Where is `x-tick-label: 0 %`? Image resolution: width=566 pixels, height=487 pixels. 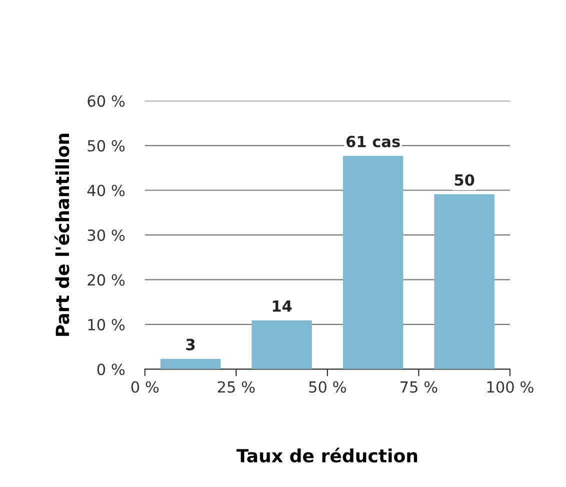 x-tick-label: 0 % is located at coordinates (145, 387).